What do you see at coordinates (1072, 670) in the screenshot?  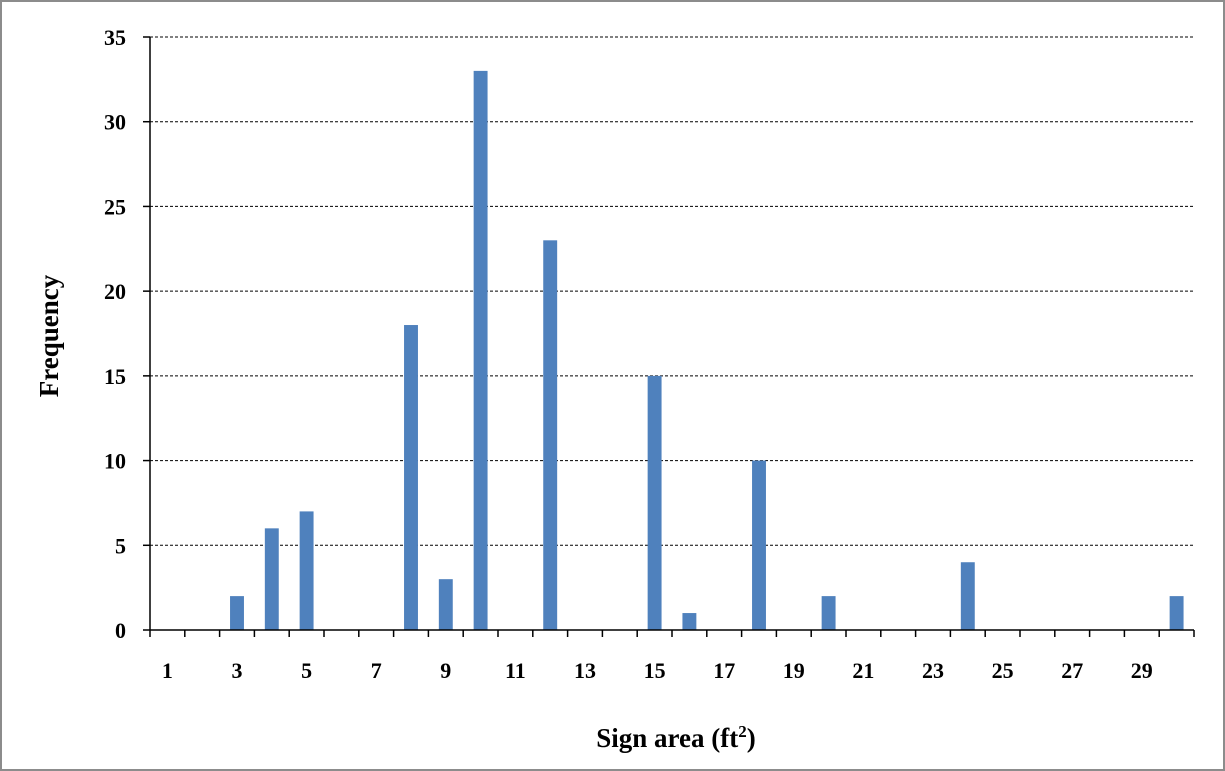 I see `x-tick-label-27: 27` at bounding box center [1072, 670].